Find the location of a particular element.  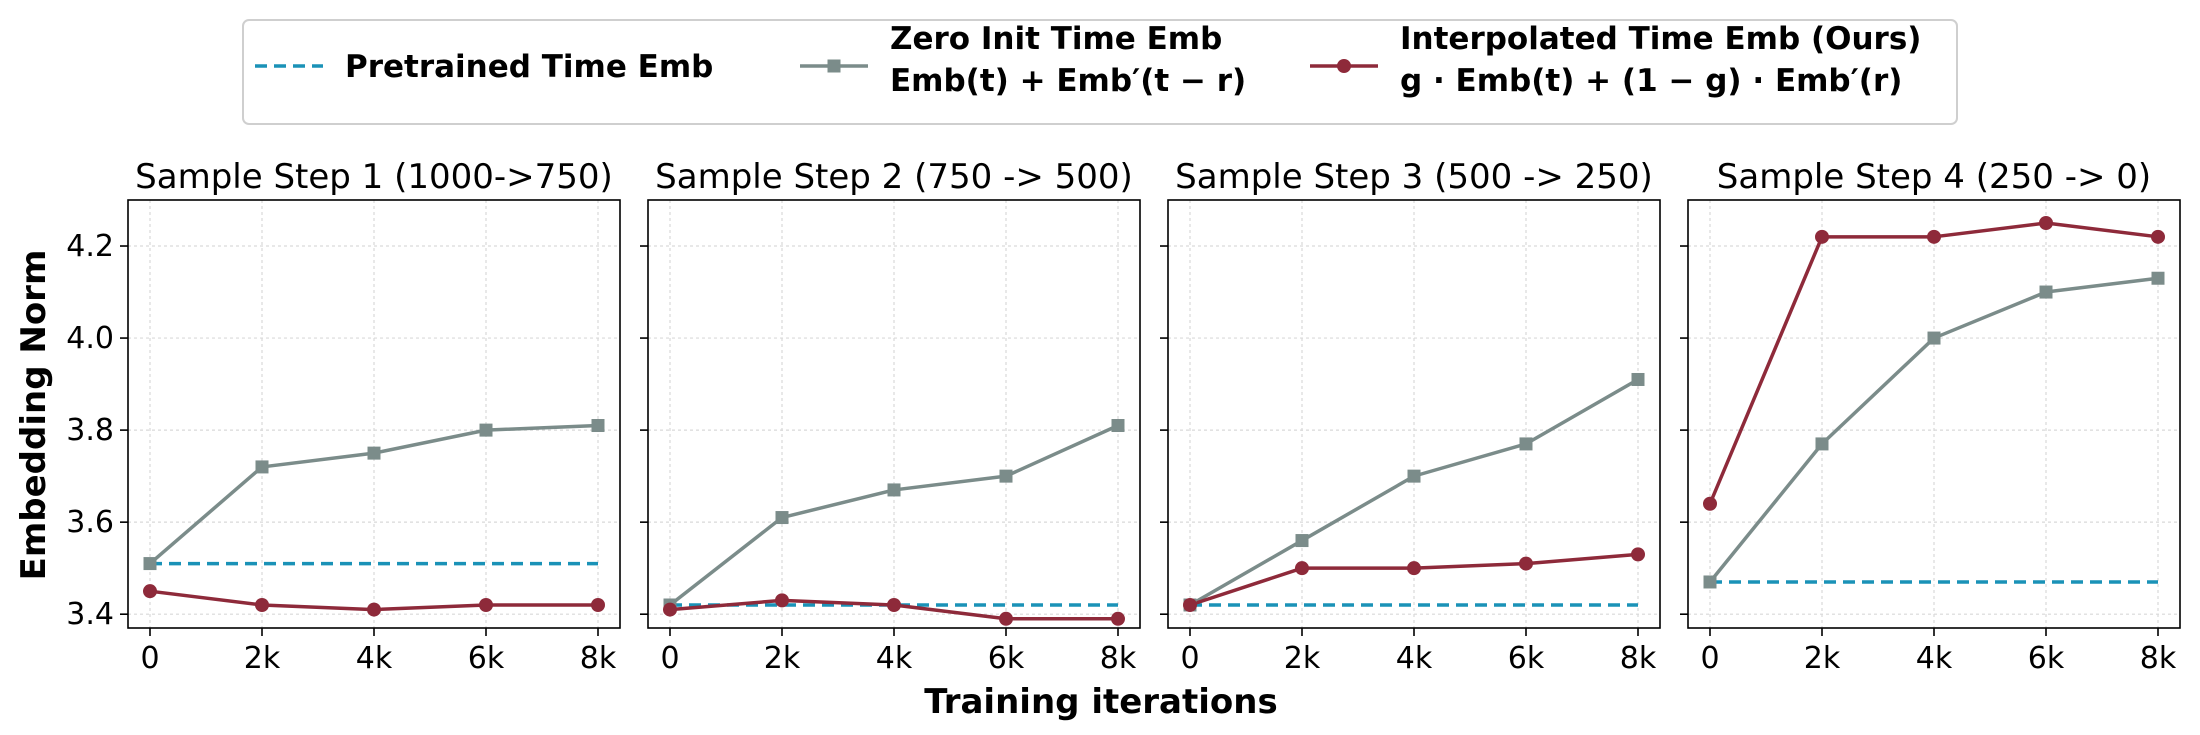

panel-title: Sample Step 4 (250 -> 0) is located at coordinates (1934, 177).